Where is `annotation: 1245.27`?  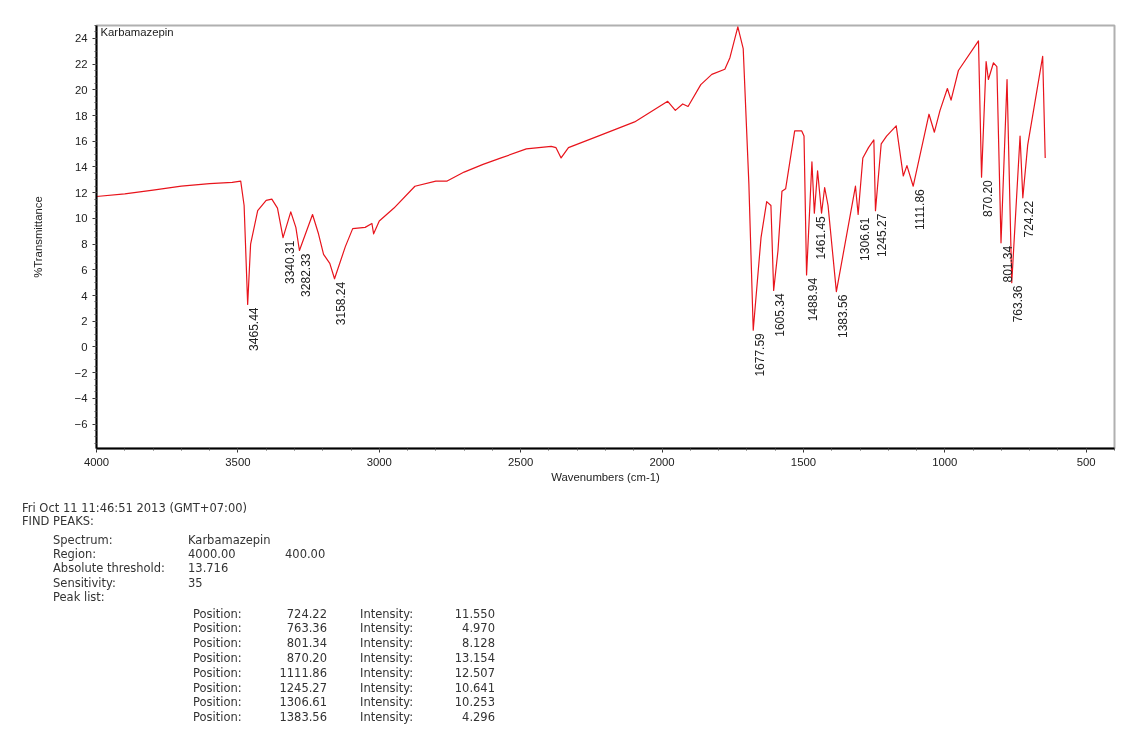
annotation: 1245.27 is located at coordinates (881, 235).